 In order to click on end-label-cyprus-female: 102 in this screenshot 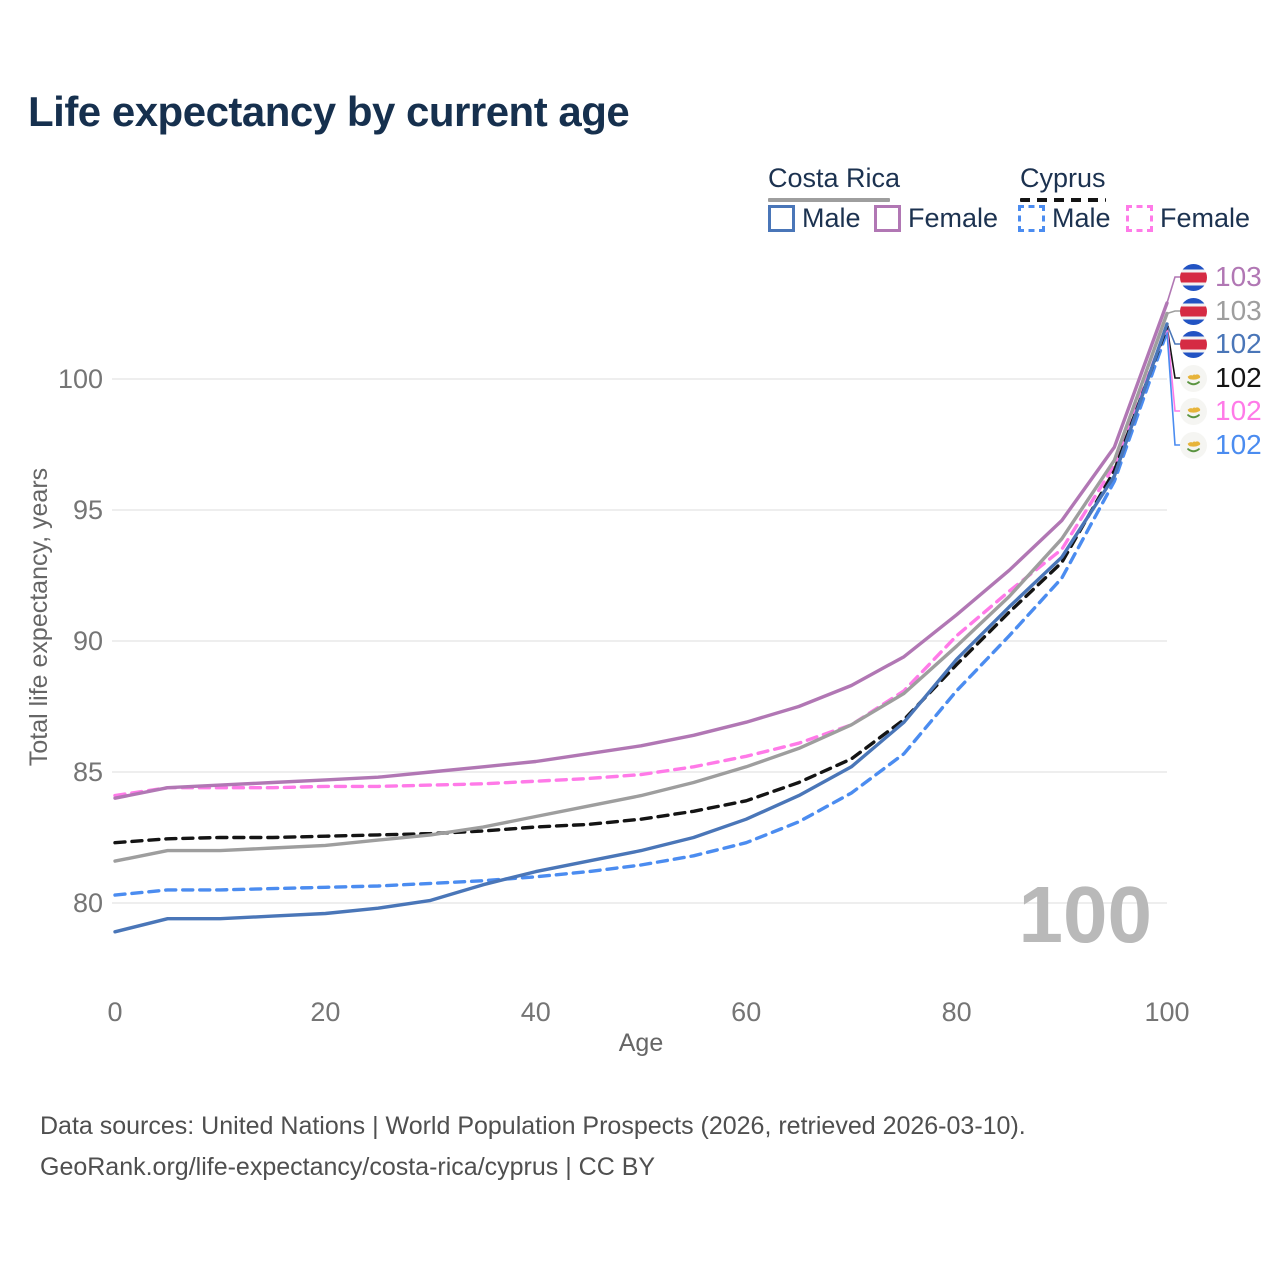, I will do `click(1221, 411)`.